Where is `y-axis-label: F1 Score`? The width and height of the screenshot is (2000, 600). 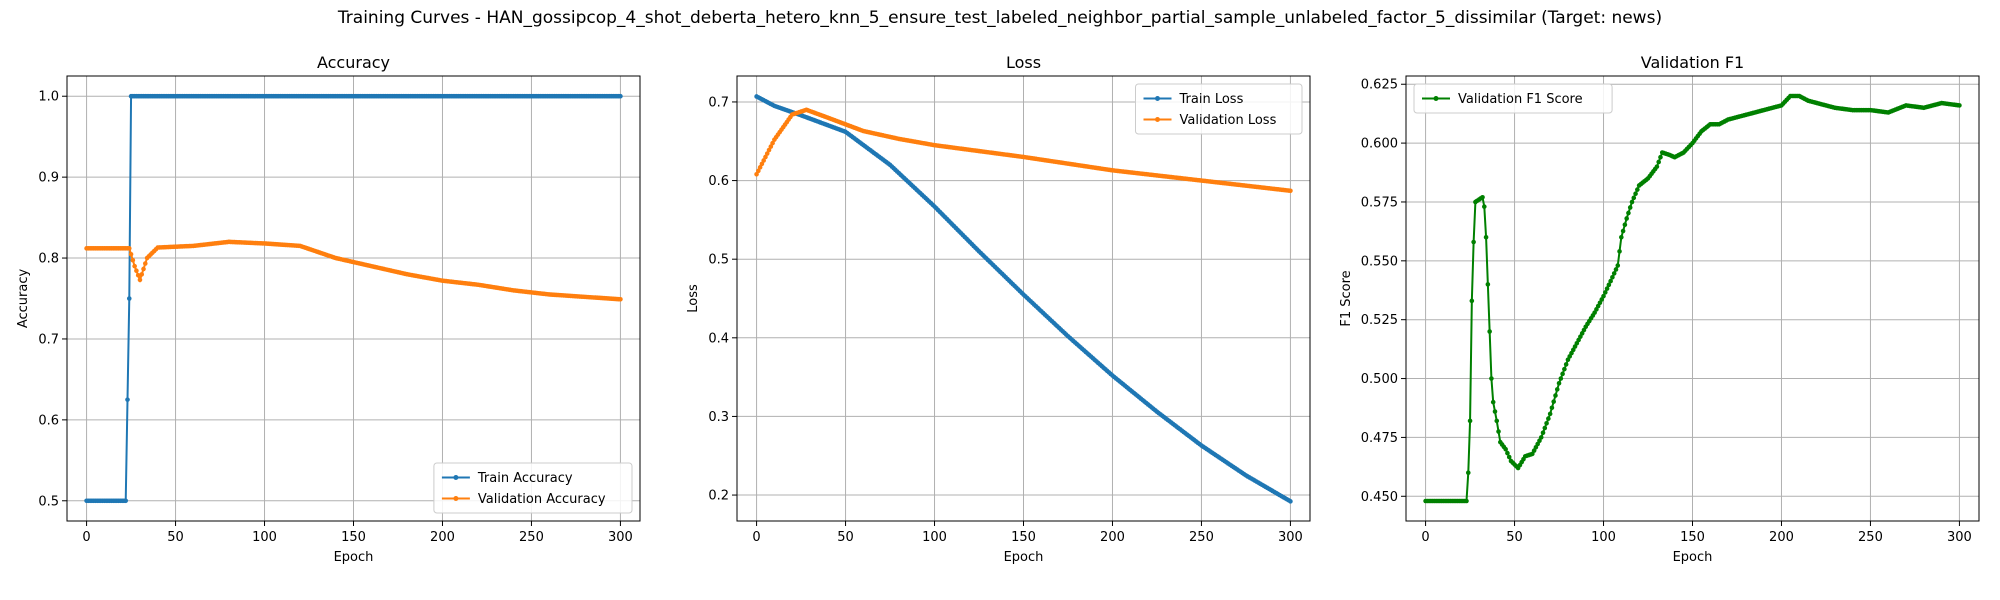
y-axis-label: F1 Score is located at coordinates (1346, 298).